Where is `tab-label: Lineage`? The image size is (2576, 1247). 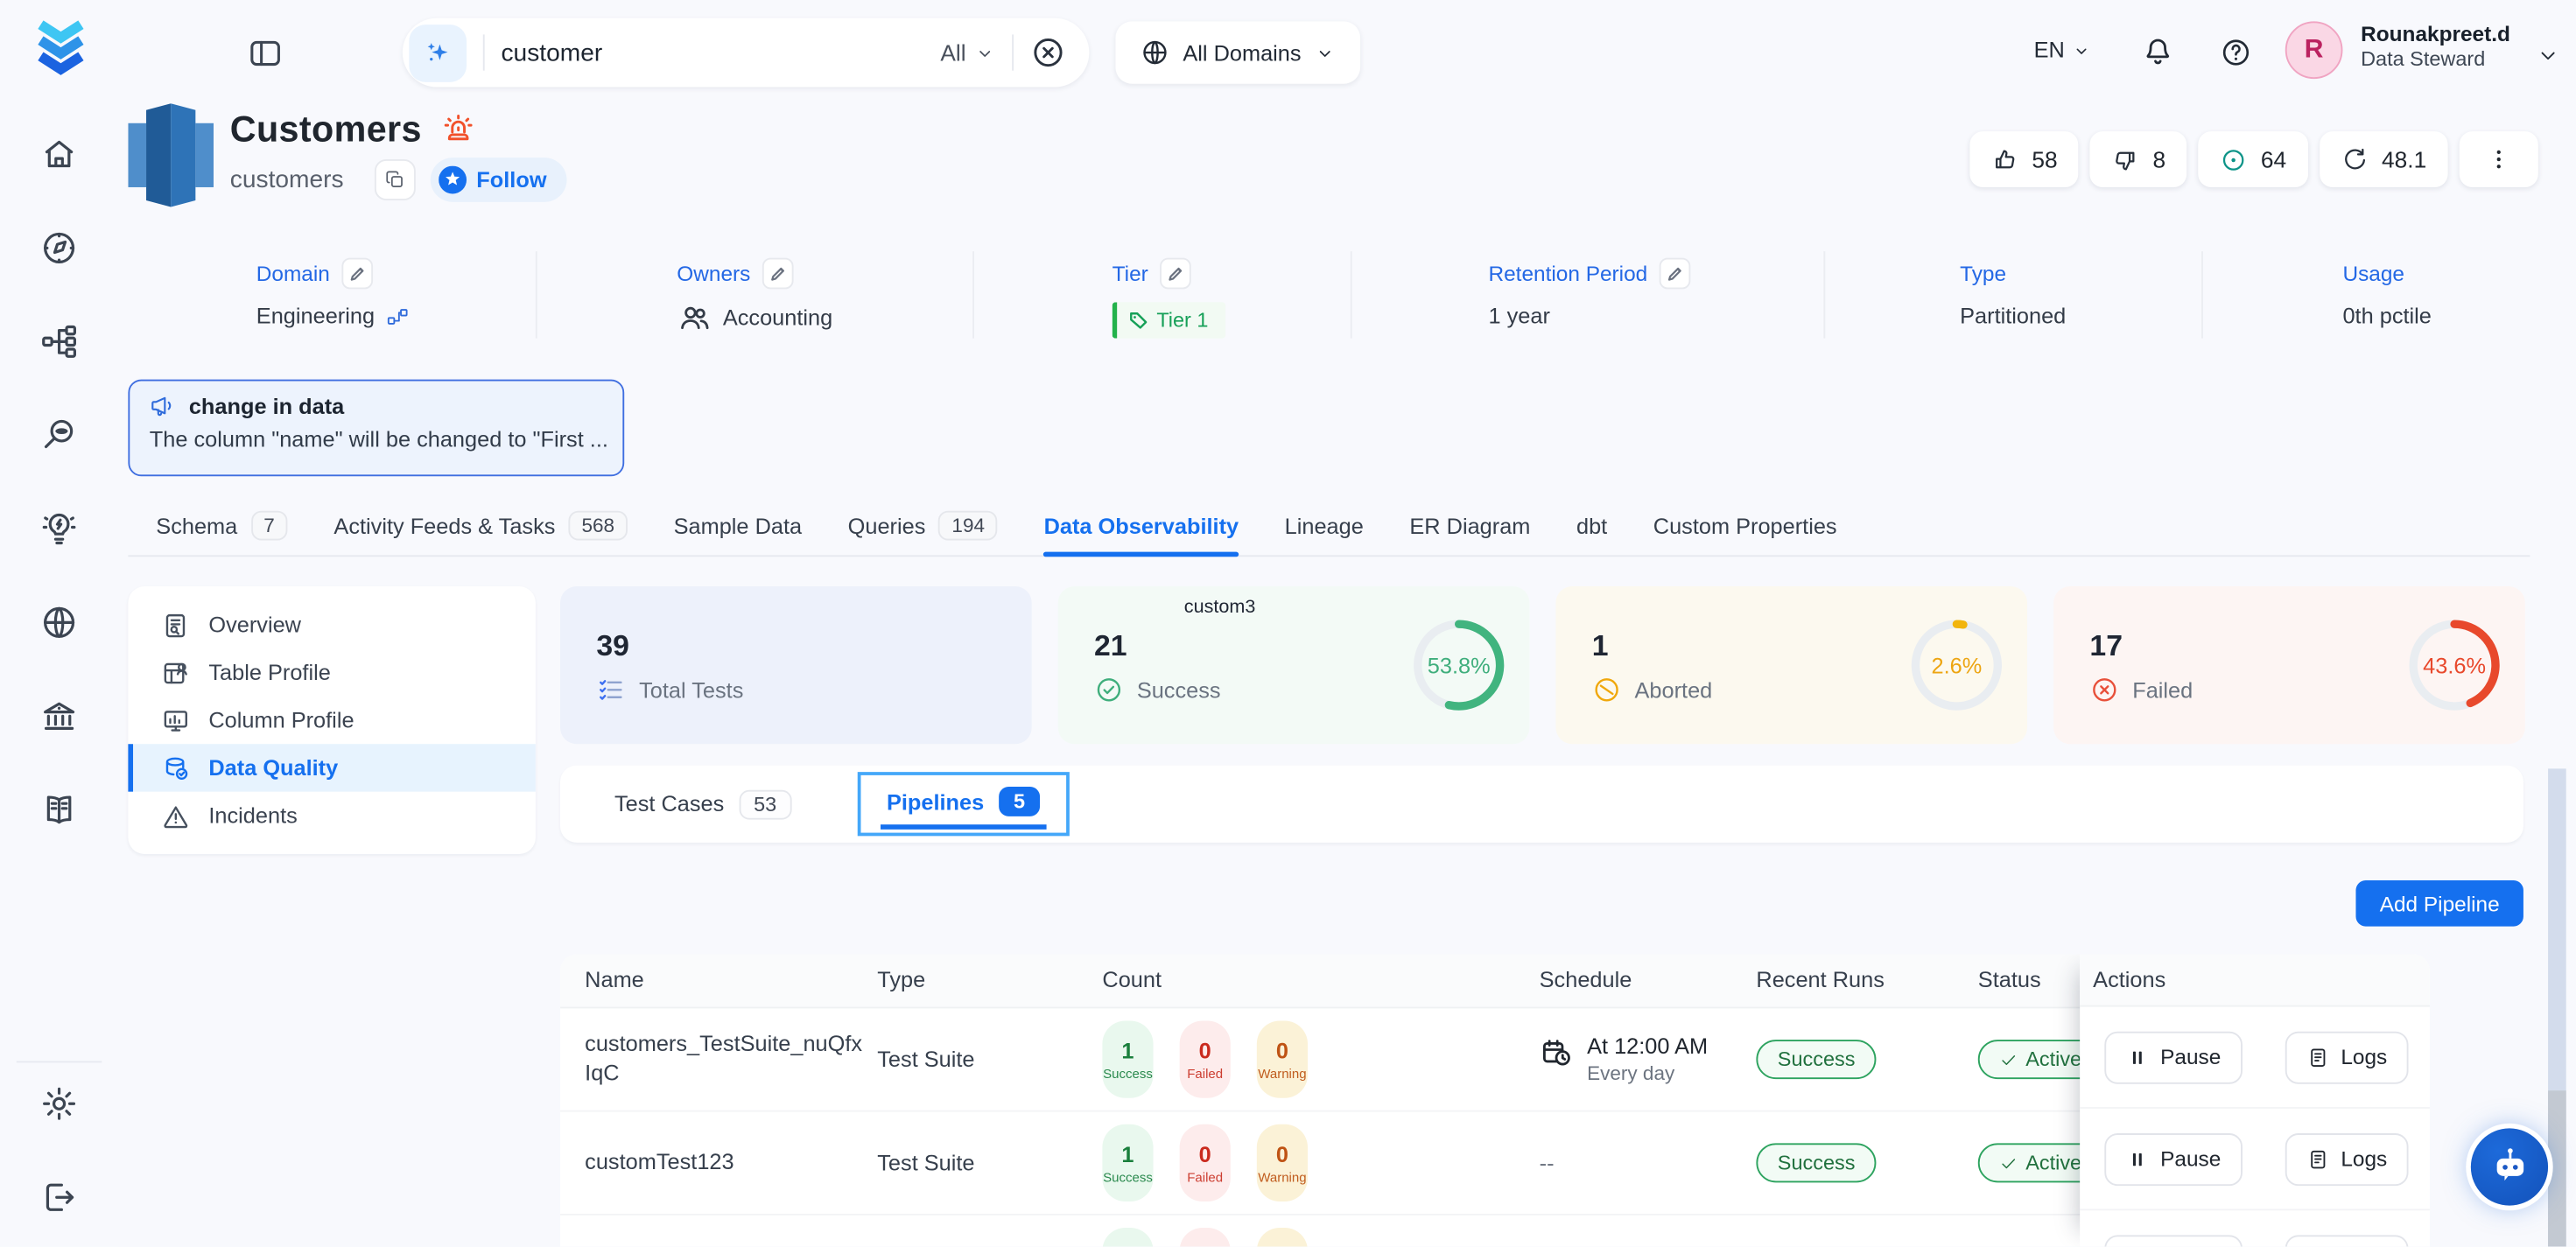 tab-label: Lineage is located at coordinates (1324, 525).